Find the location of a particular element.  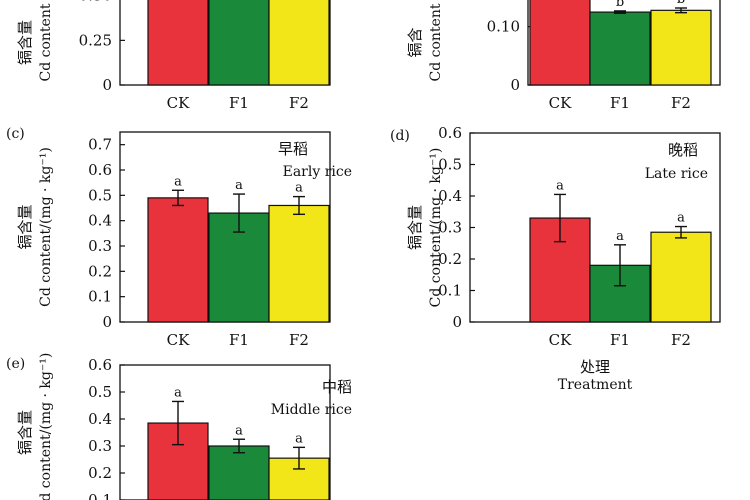

panel-title-zh: 晚稻 is located at coordinates (683, 150).